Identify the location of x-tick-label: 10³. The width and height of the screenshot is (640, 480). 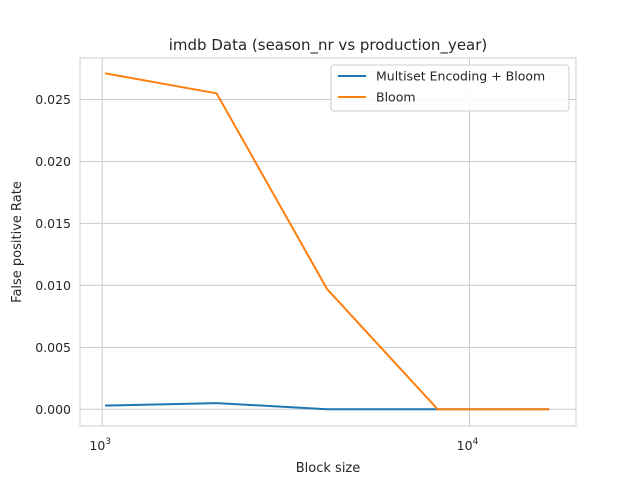
(100, 445).